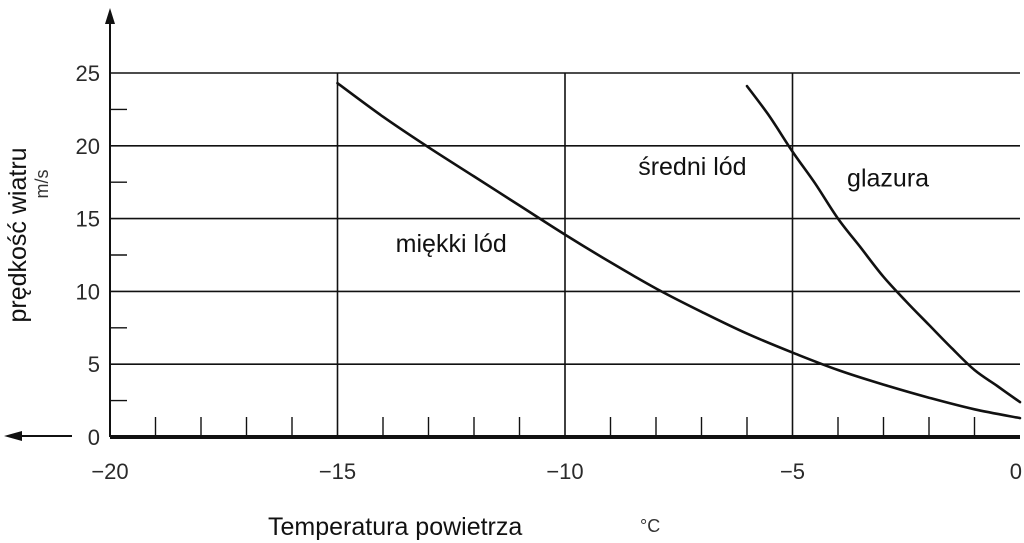 The width and height of the screenshot is (1024, 543). I want to click on x-axis-unit: °C, so click(650, 526).